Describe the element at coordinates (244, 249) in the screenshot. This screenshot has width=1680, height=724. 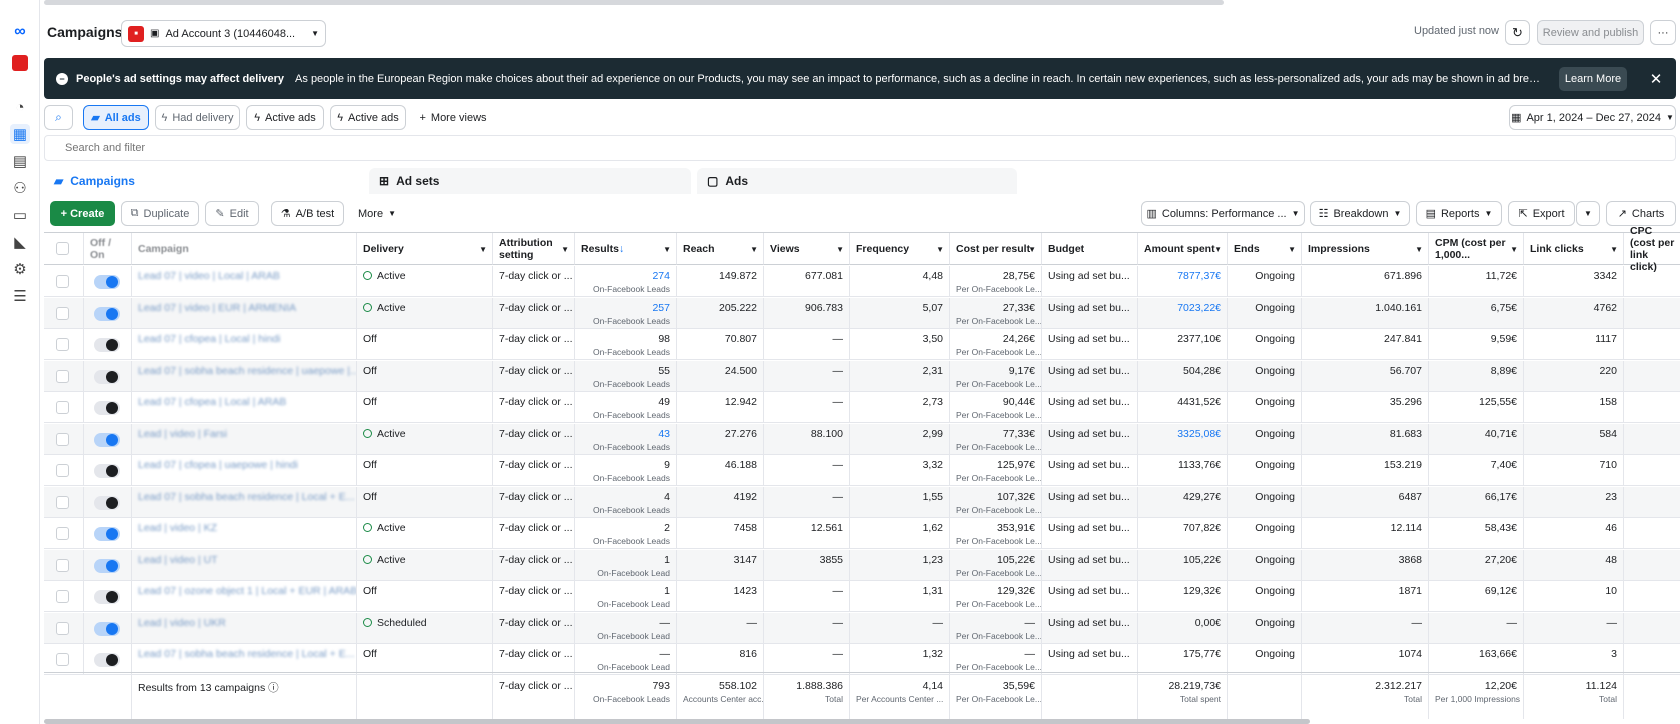
I see `column-header-name: Campaign` at that location.